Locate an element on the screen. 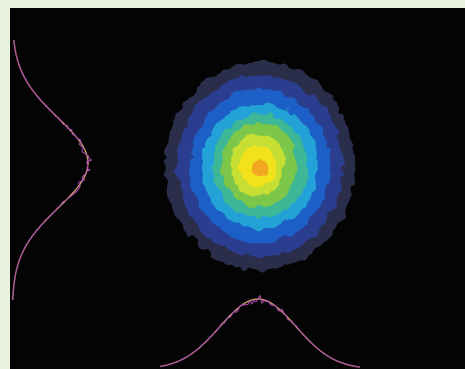 This screenshot has height=369, width=465. vertical-profile-data is located at coordinates (52, 170).